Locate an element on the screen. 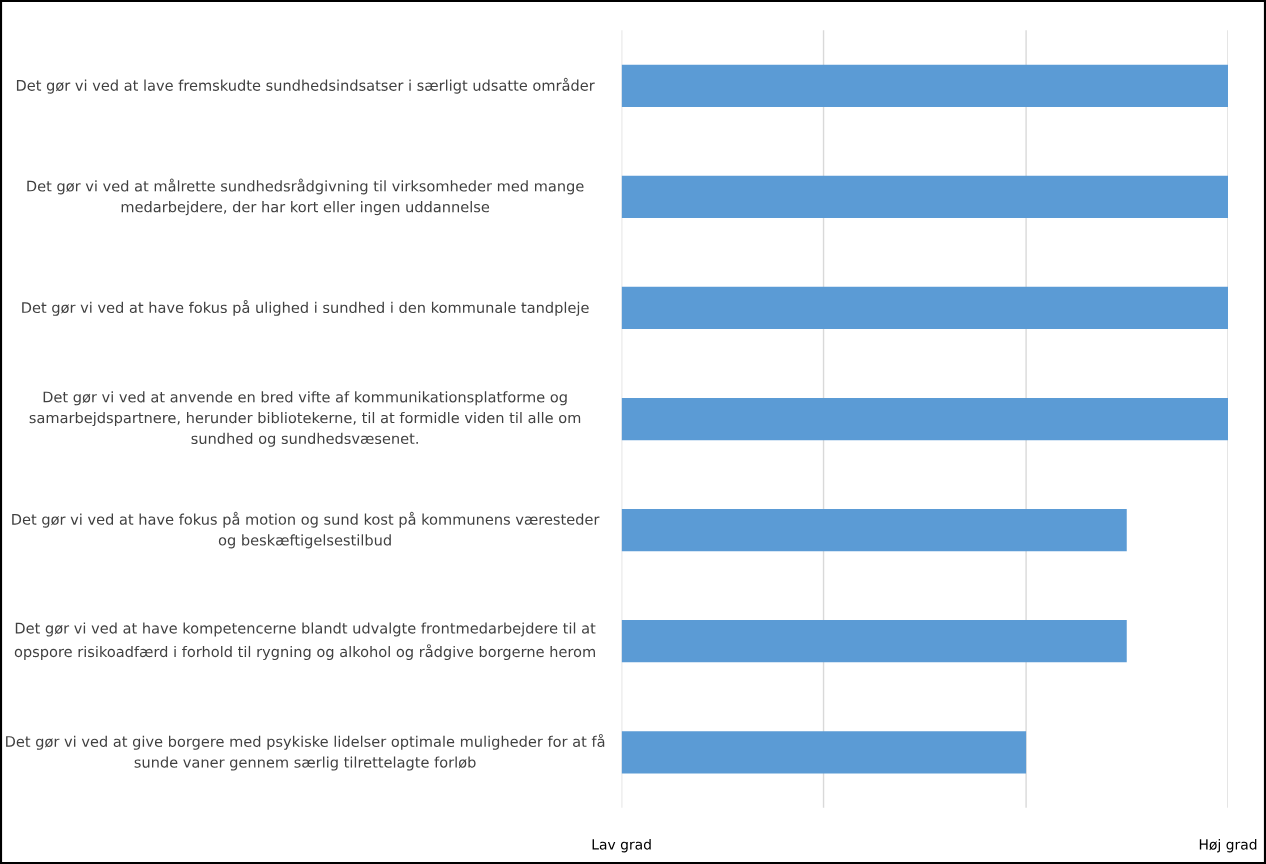 The image size is (1266, 864). y-tick-label: Det gør vi ved at lave fremskudte sundhedsindsatser i særligt udsatte områder is located at coordinates (305, 85).